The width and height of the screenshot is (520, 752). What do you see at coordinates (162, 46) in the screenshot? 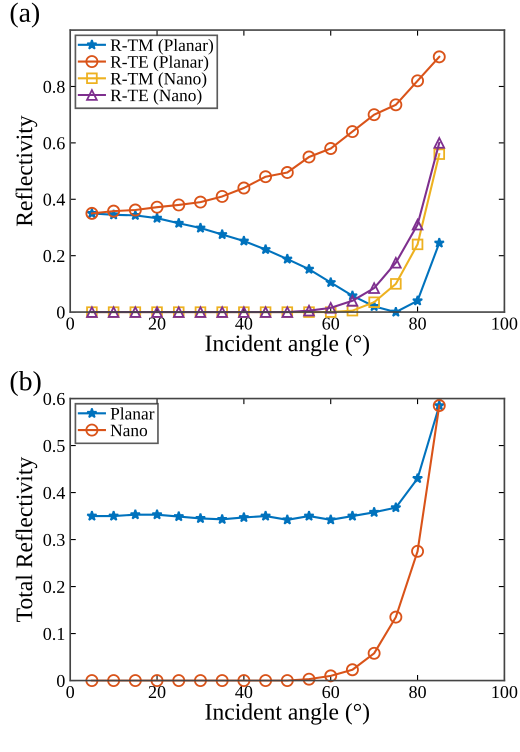
I see `legend-label: R-TM (Planar)` at bounding box center [162, 46].